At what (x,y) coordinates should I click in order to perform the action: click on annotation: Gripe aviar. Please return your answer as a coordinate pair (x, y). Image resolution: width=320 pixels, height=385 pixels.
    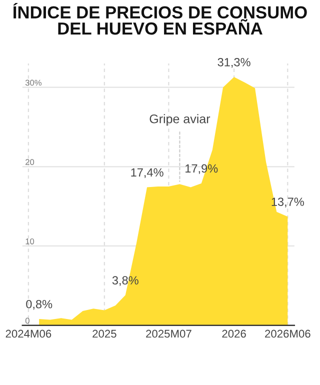
    Looking at the image, I should click on (180, 120).